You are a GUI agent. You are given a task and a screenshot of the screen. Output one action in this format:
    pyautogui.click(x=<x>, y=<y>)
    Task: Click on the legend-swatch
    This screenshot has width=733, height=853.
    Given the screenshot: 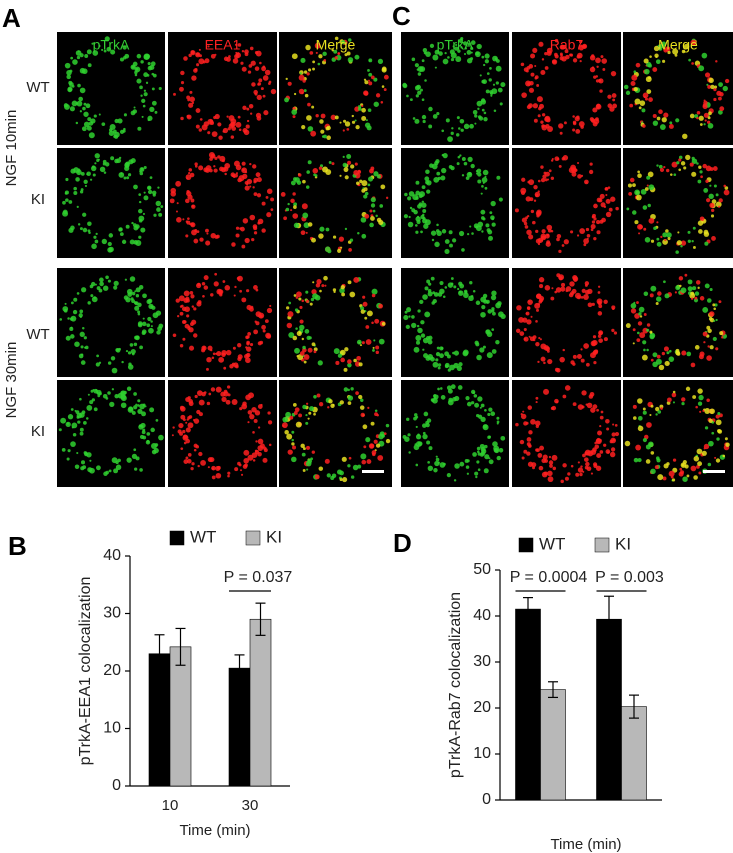 What is the action you would take?
    pyautogui.click(x=602, y=545)
    